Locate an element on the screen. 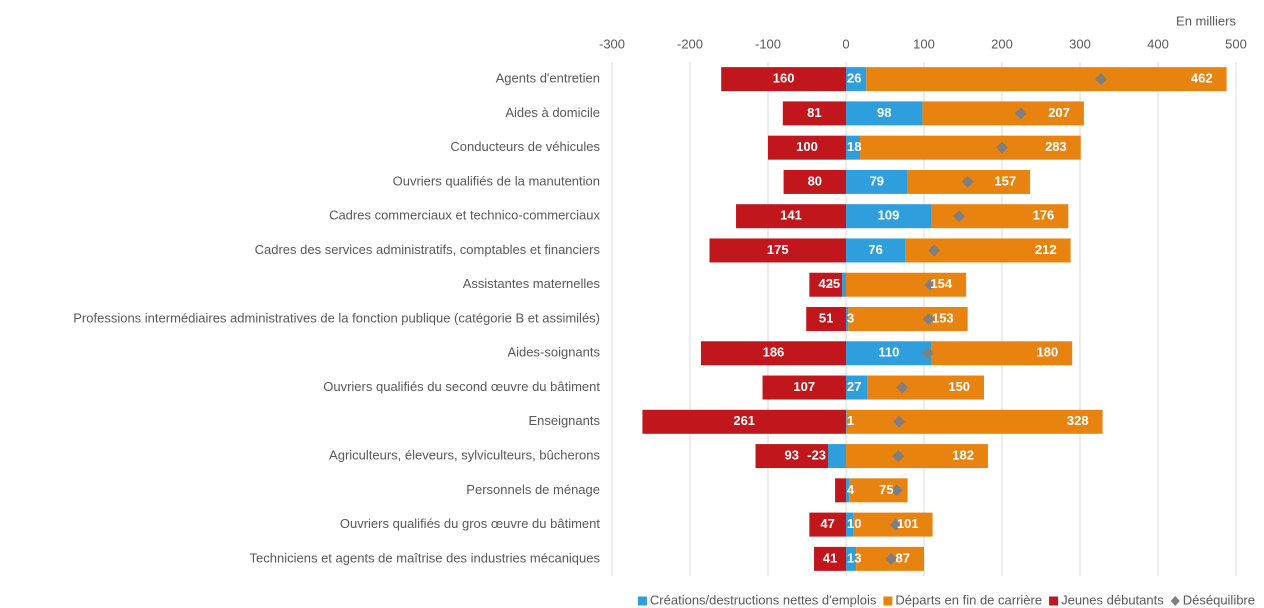 The height and width of the screenshot is (608, 1264). x-tick-label: -100 is located at coordinates (768, 43).